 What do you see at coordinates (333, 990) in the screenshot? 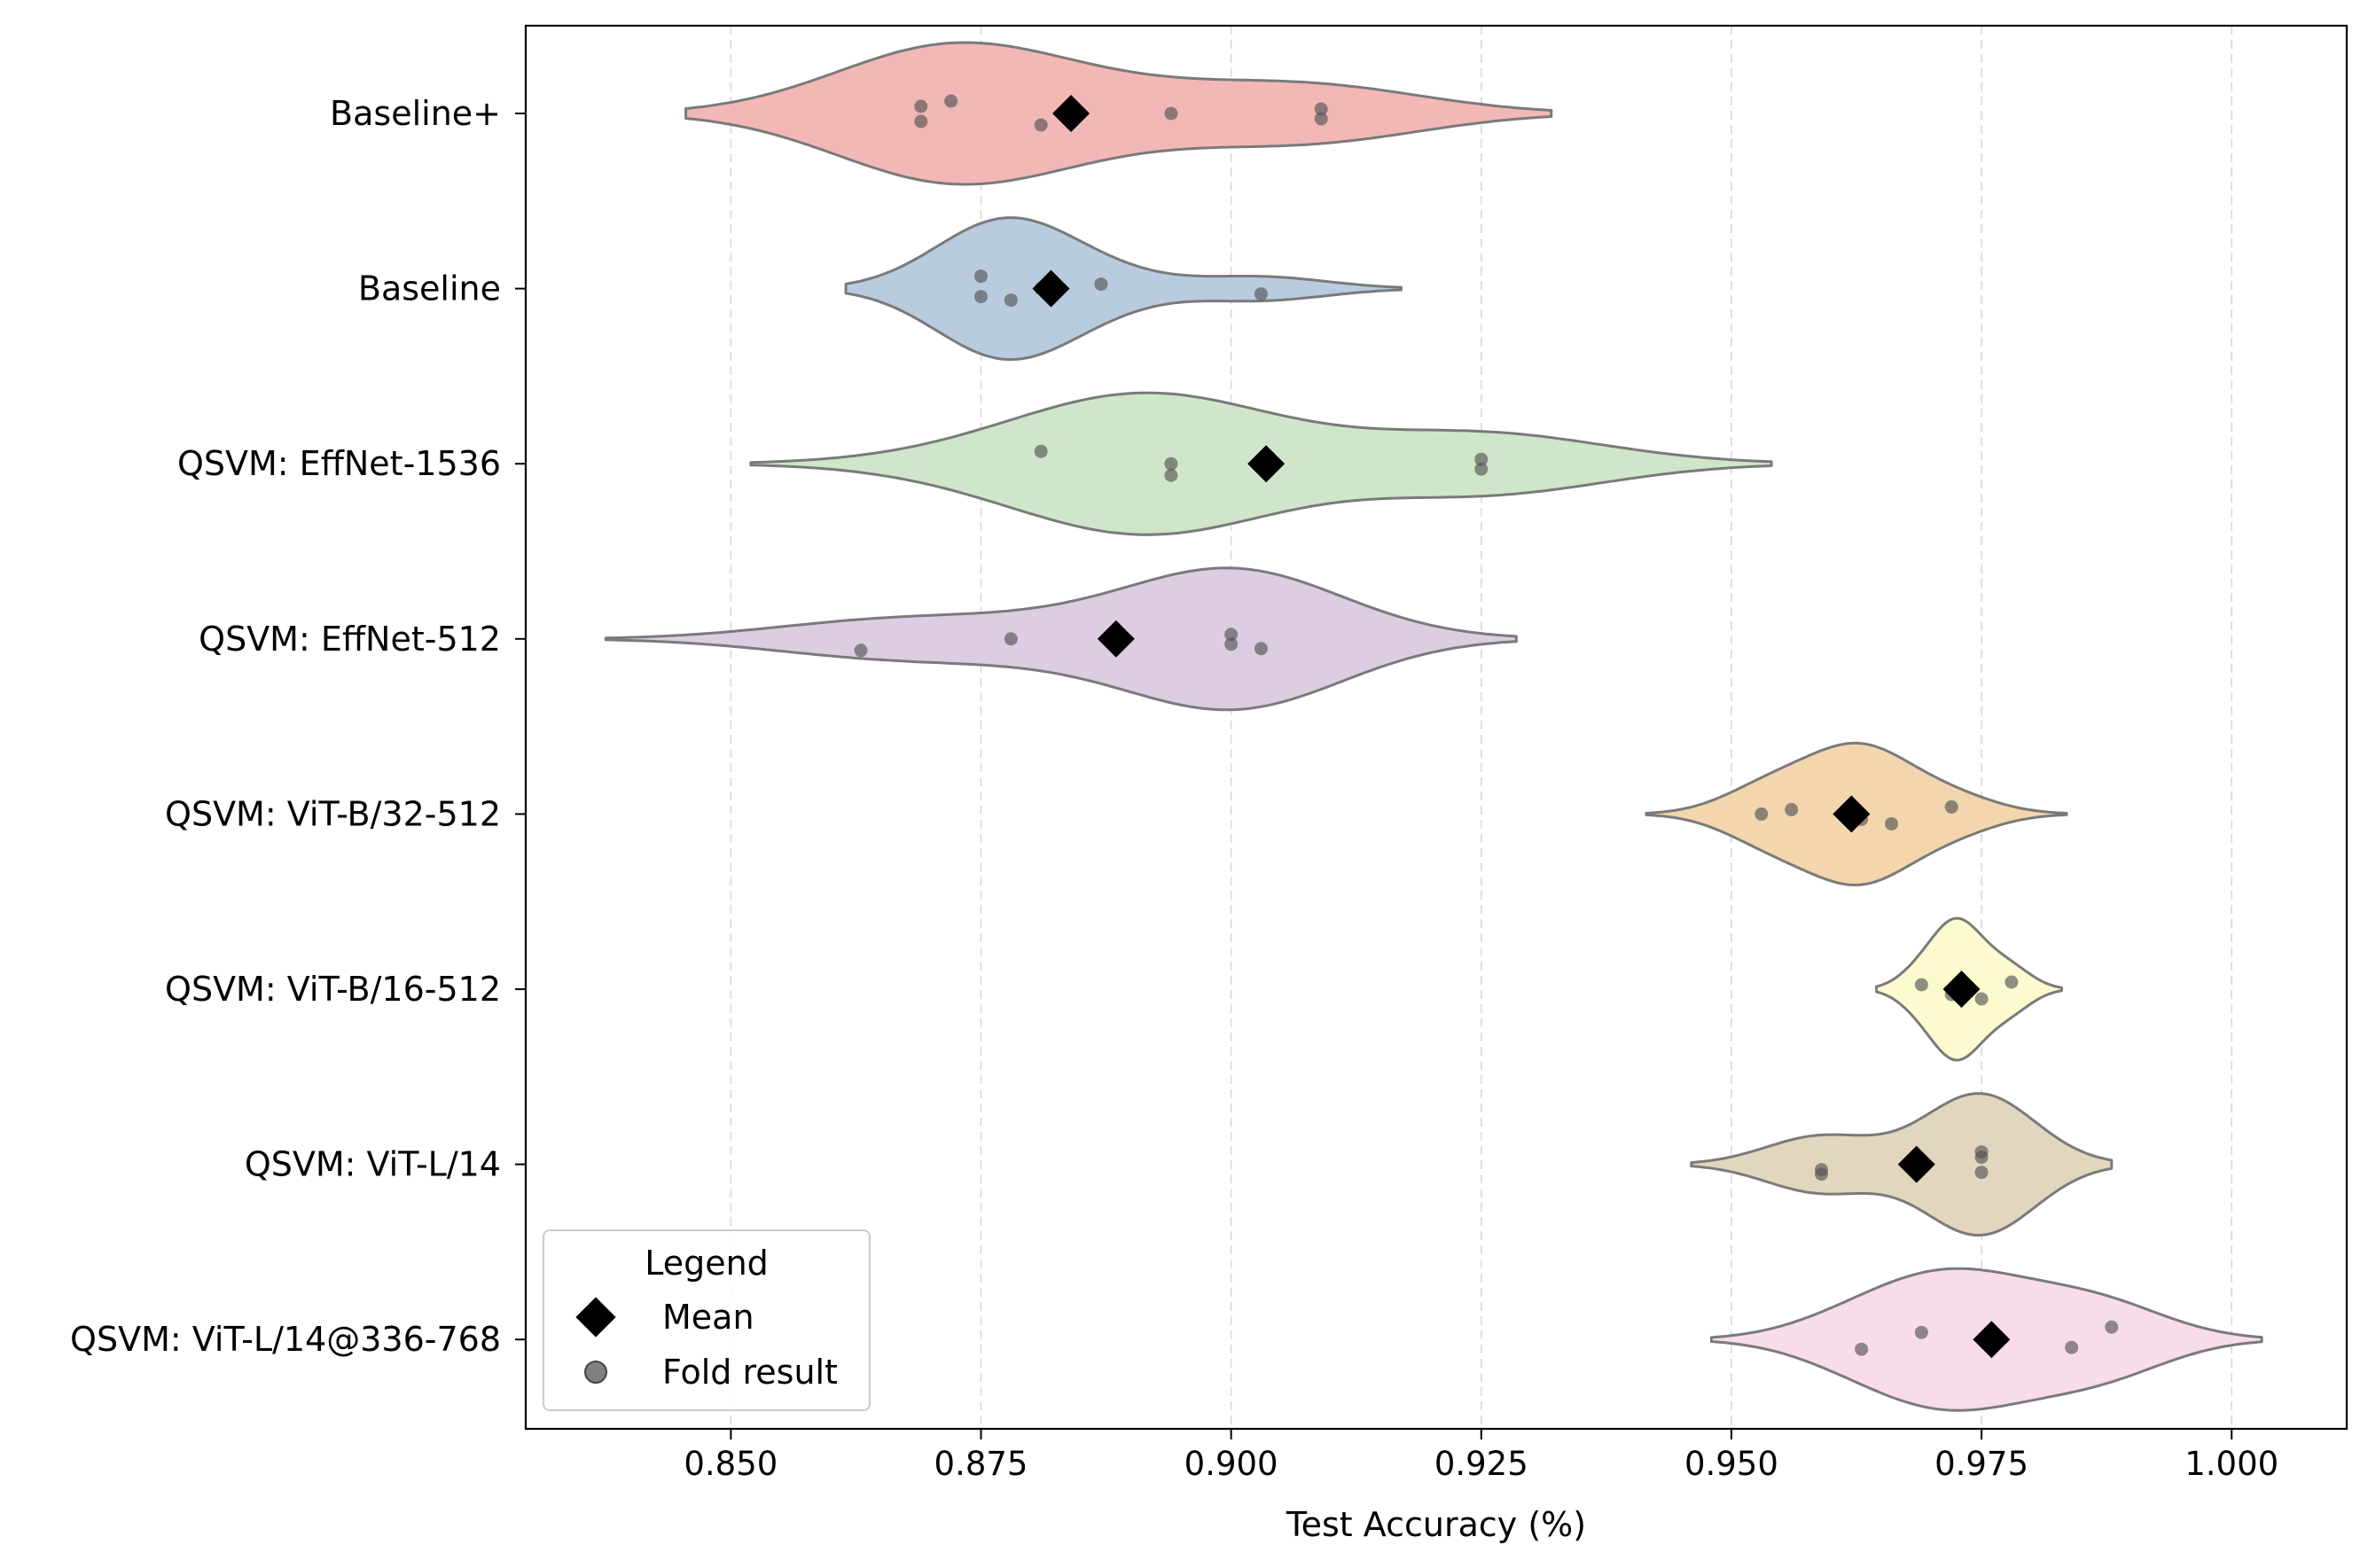
I see `y-tick-label-qsvm-vit-b-16-512: QSVM: ViT-B/16-512` at bounding box center [333, 990].